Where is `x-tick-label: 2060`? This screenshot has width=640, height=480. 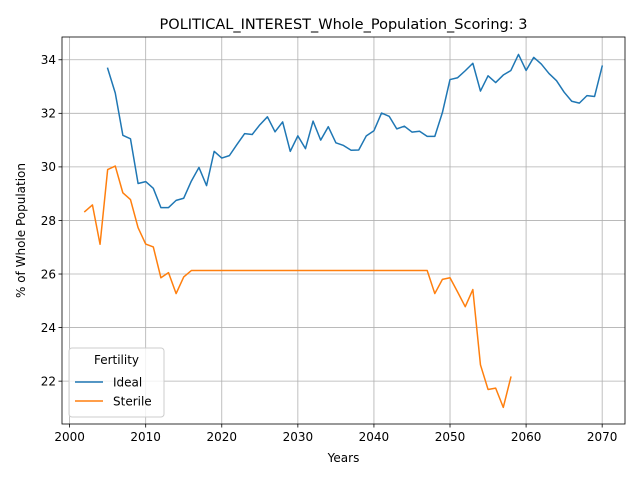 x-tick-label: 2060 is located at coordinates (526, 437).